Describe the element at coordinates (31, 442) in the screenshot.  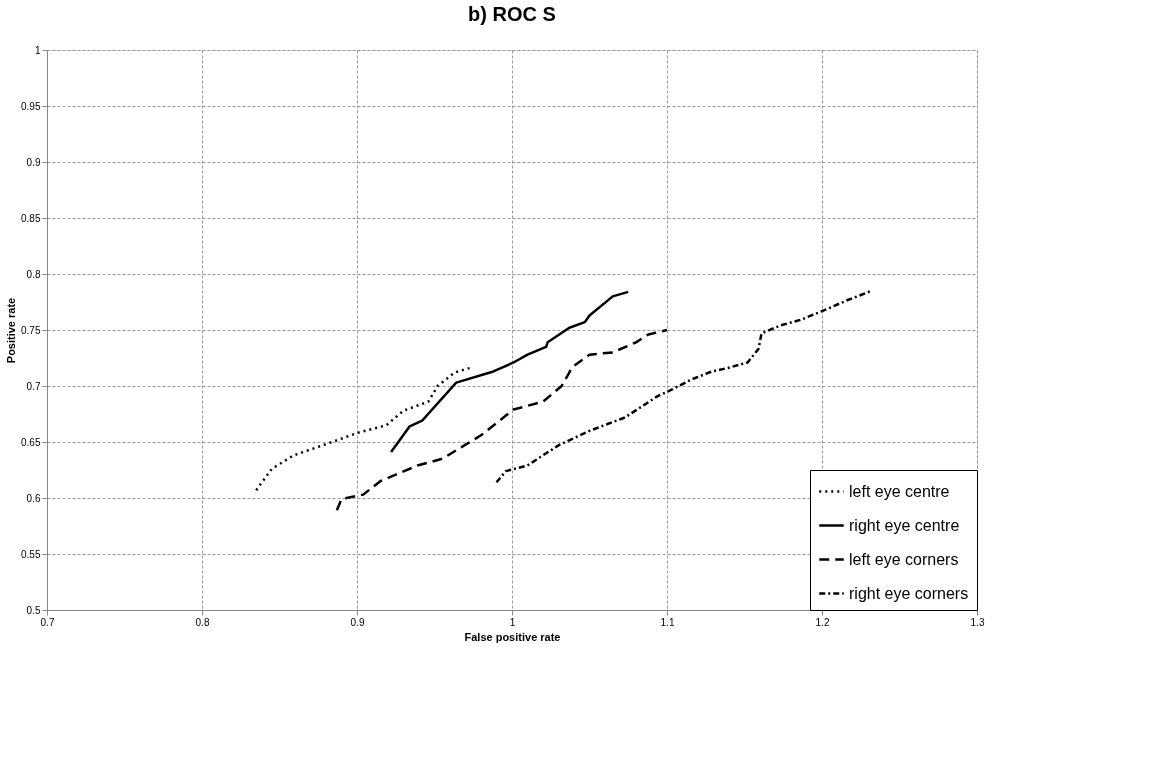
I see `y-tick-label: 0.65` at that location.